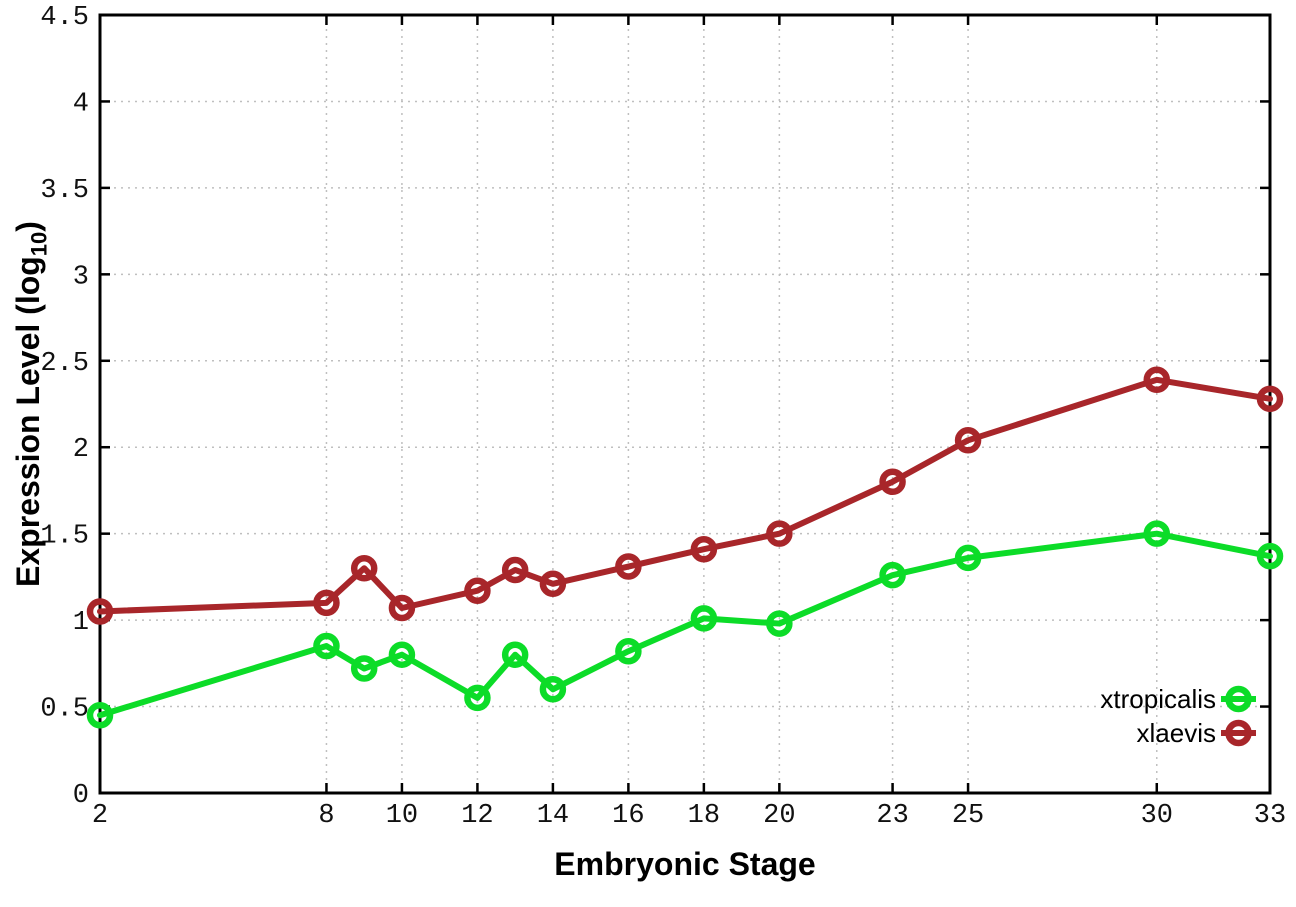 This screenshot has width=1296, height=907. What do you see at coordinates (1158, 699) in the screenshot?
I see `legend-label-xtropicalis: xtropicalis` at bounding box center [1158, 699].